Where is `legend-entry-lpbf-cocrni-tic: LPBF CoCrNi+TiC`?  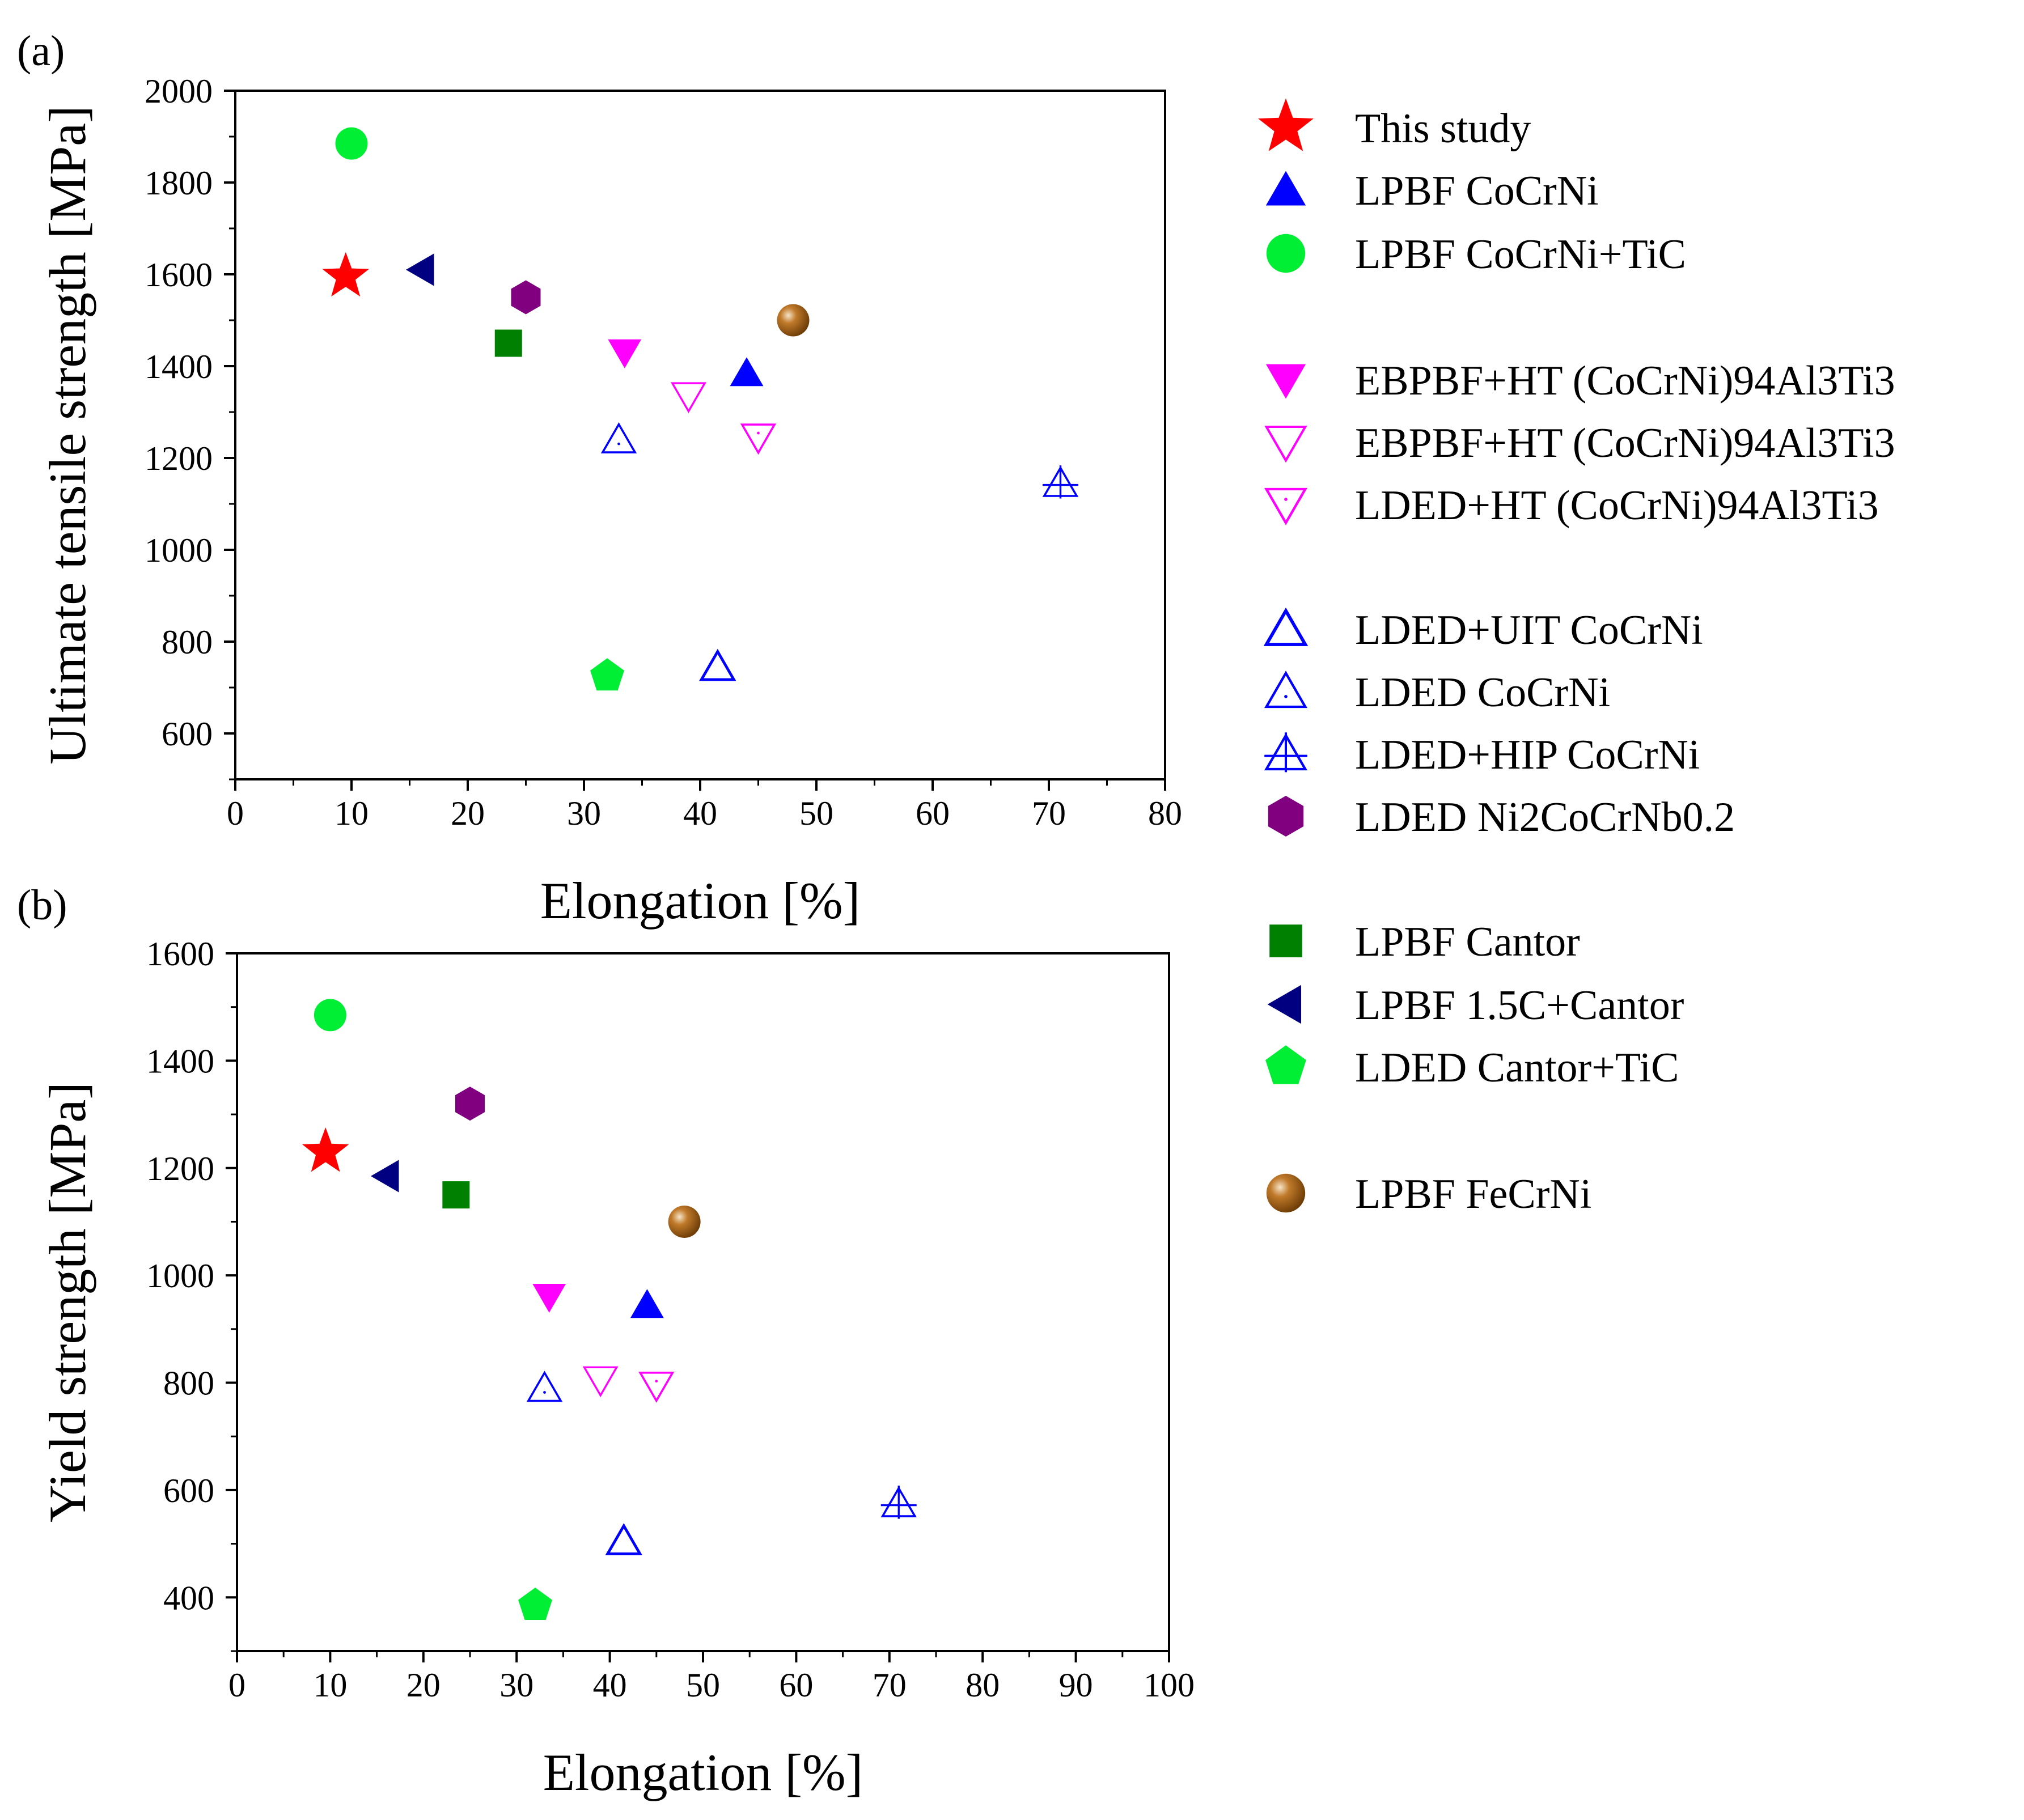
legend-entry-lpbf-cocrni-tic: LPBF CoCrNi+TiC is located at coordinates (1476, 255).